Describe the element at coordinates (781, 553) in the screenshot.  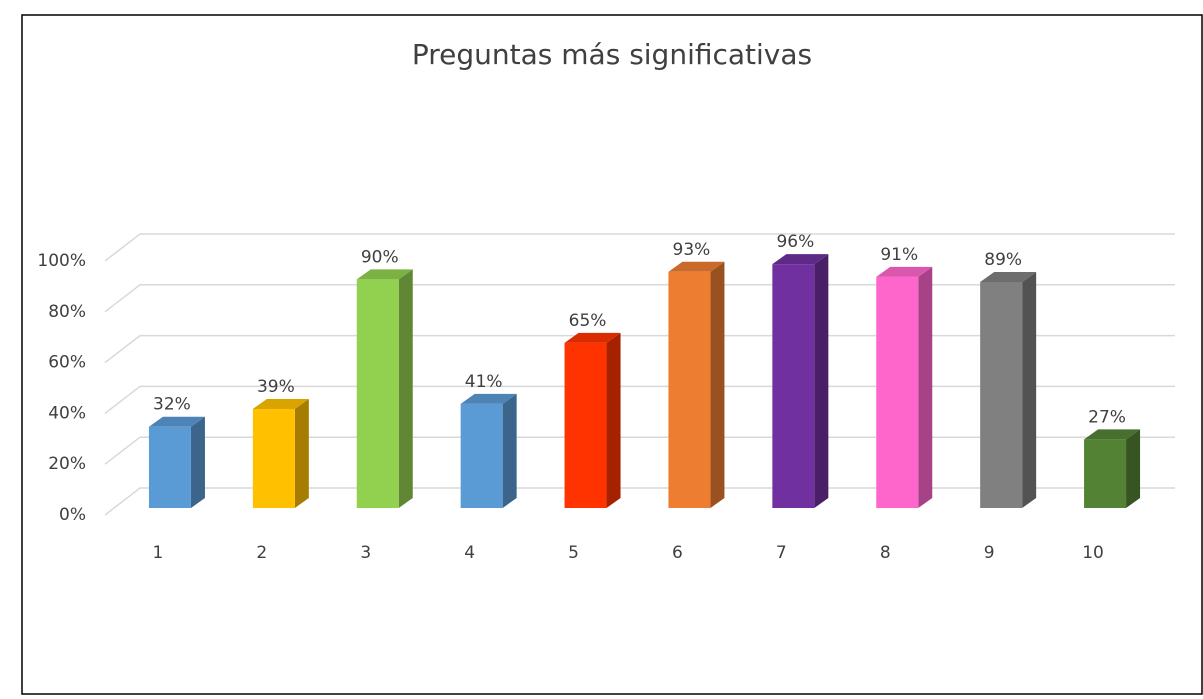
I see `x-tick-label: 7` at that location.